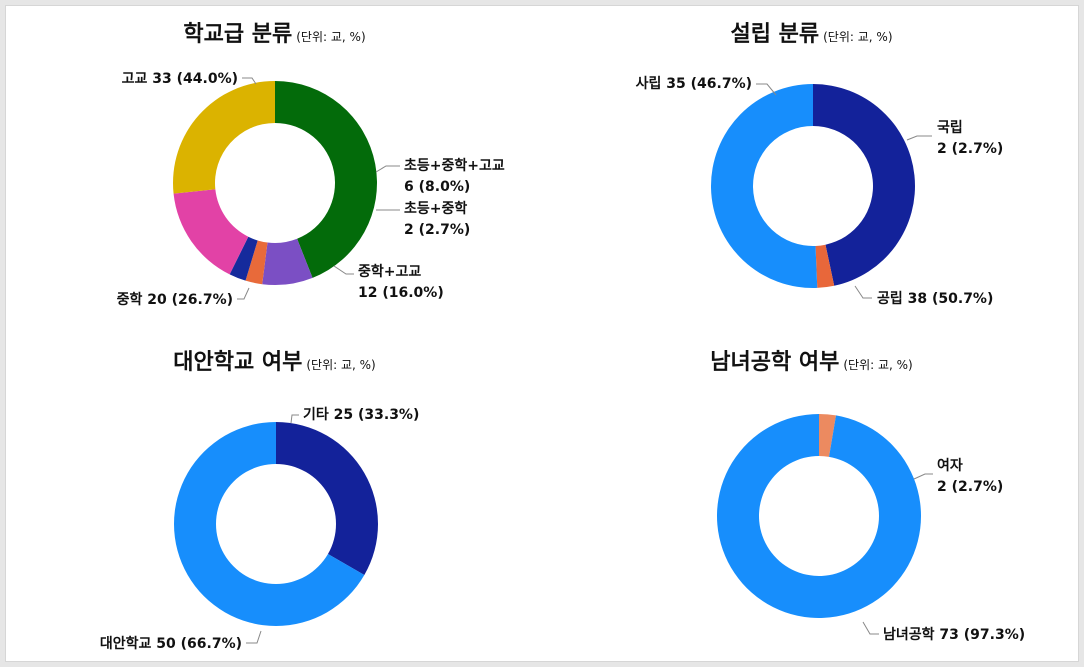 The height and width of the screenshot is (667, 1084). I want to click on data-label: 사립 35 (46.7%), so click(694, 84).